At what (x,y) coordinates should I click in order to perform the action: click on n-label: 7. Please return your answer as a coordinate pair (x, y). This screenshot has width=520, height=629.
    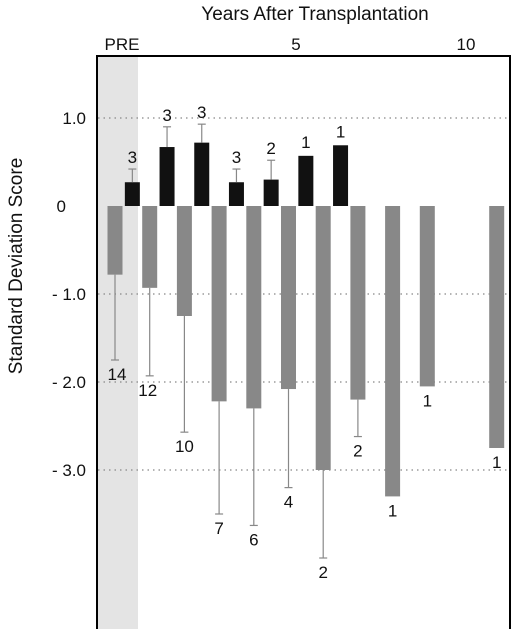
    Looking at the image, I should click on (218, 528).